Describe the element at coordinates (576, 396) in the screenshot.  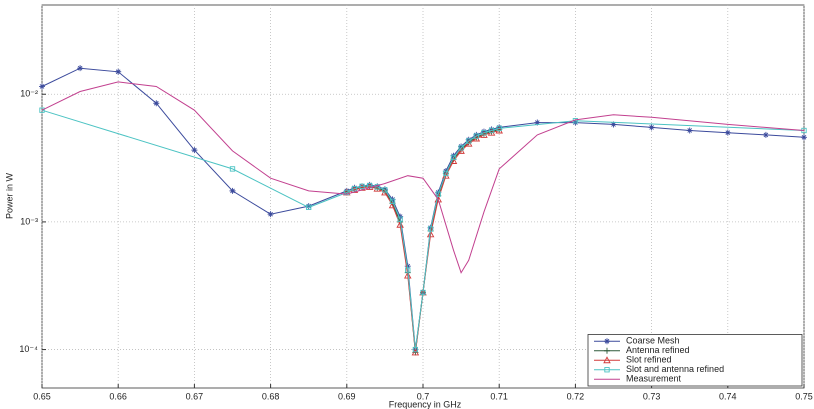
I see `x-tick-label: 0.72` at that location.